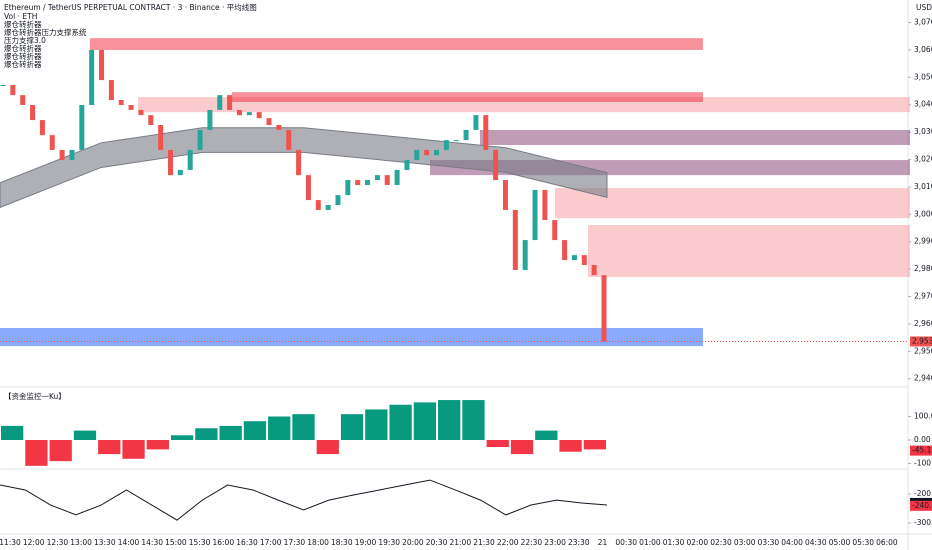 This screenshot has height=550, width=932. Describe the element at coordinates (366, 542) in the screenshot. I see `x-tick-label: 19:00` at that location.